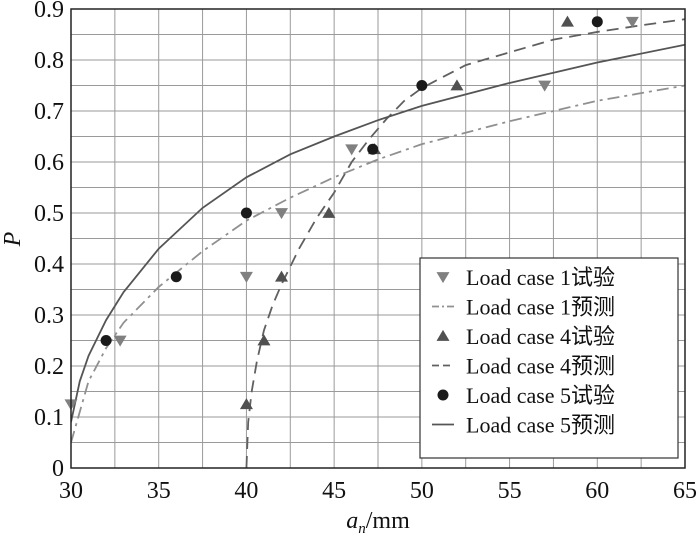 The height and width of the screenshot is (535, 700). Describe the element at coordinates (540, 366) in the screenshot. I see `legend-label: Load case 4预测` at that location.